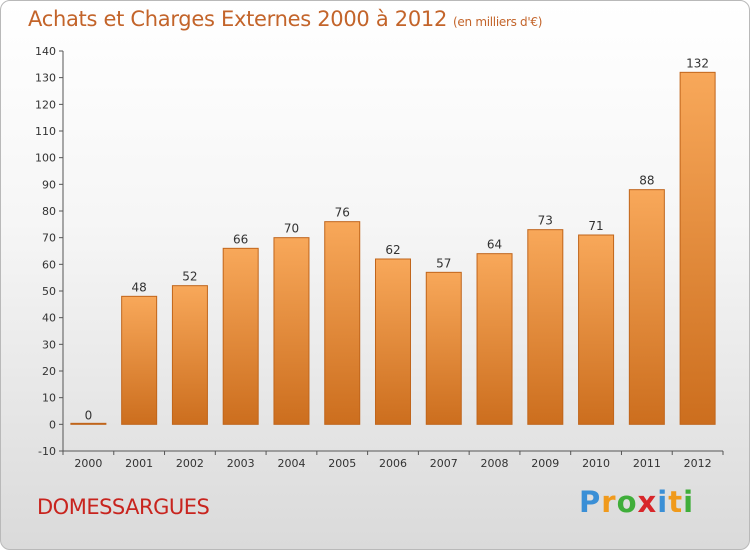 This screenshot has width=750, height=550. I want to click on x-tick-label: 2009, so click(545, 463).